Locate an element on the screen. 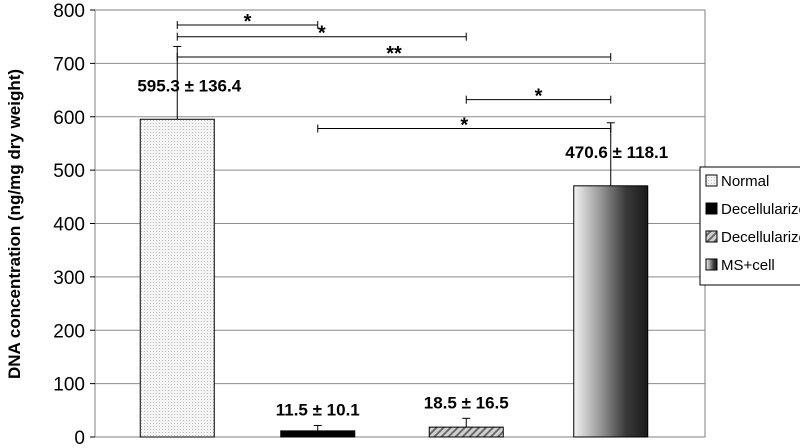  data-label: 595.3 ± 136.4 is located at coordinates (189, 85).